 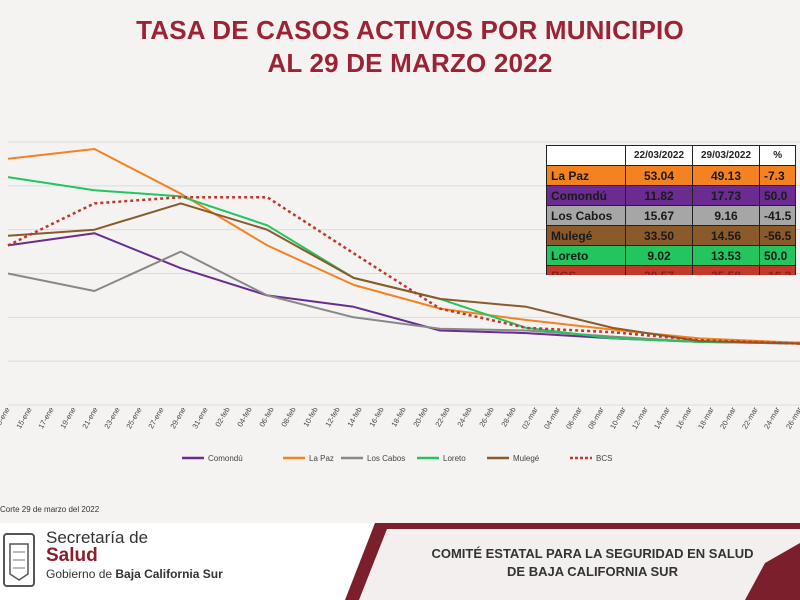 What do you see at coordinates (530, 418) in the screenshot?
I see `x-tick-label: 02-mar` at bounding box center [530, 418].